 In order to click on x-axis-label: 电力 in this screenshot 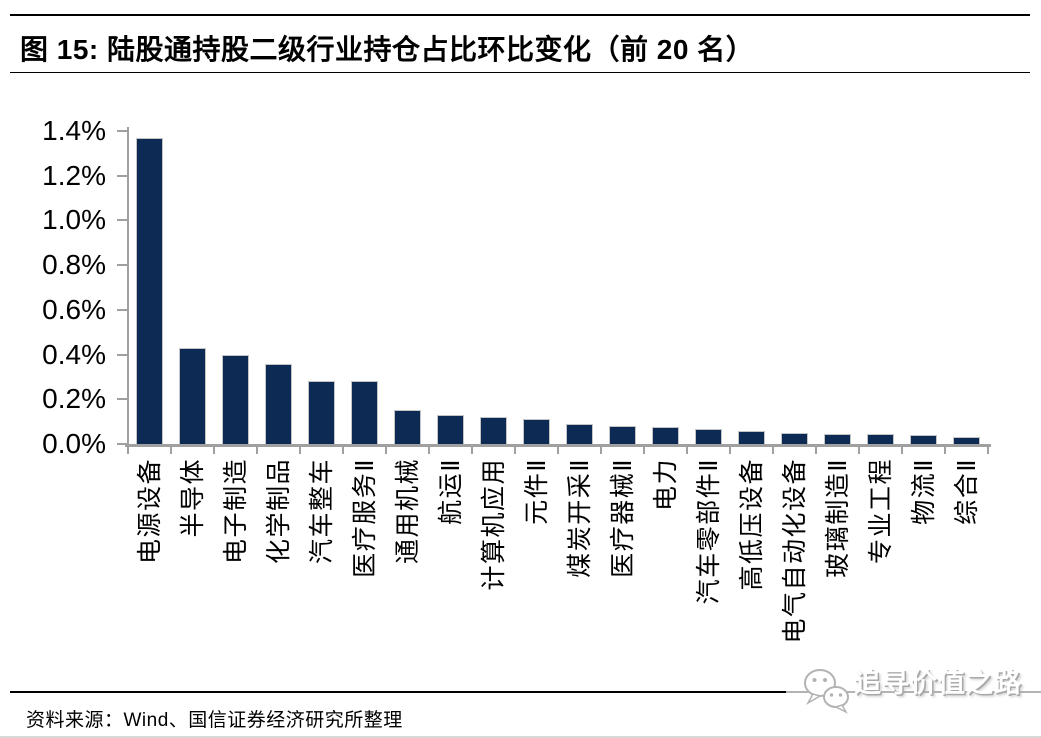, I will do `click(665, 568)`.